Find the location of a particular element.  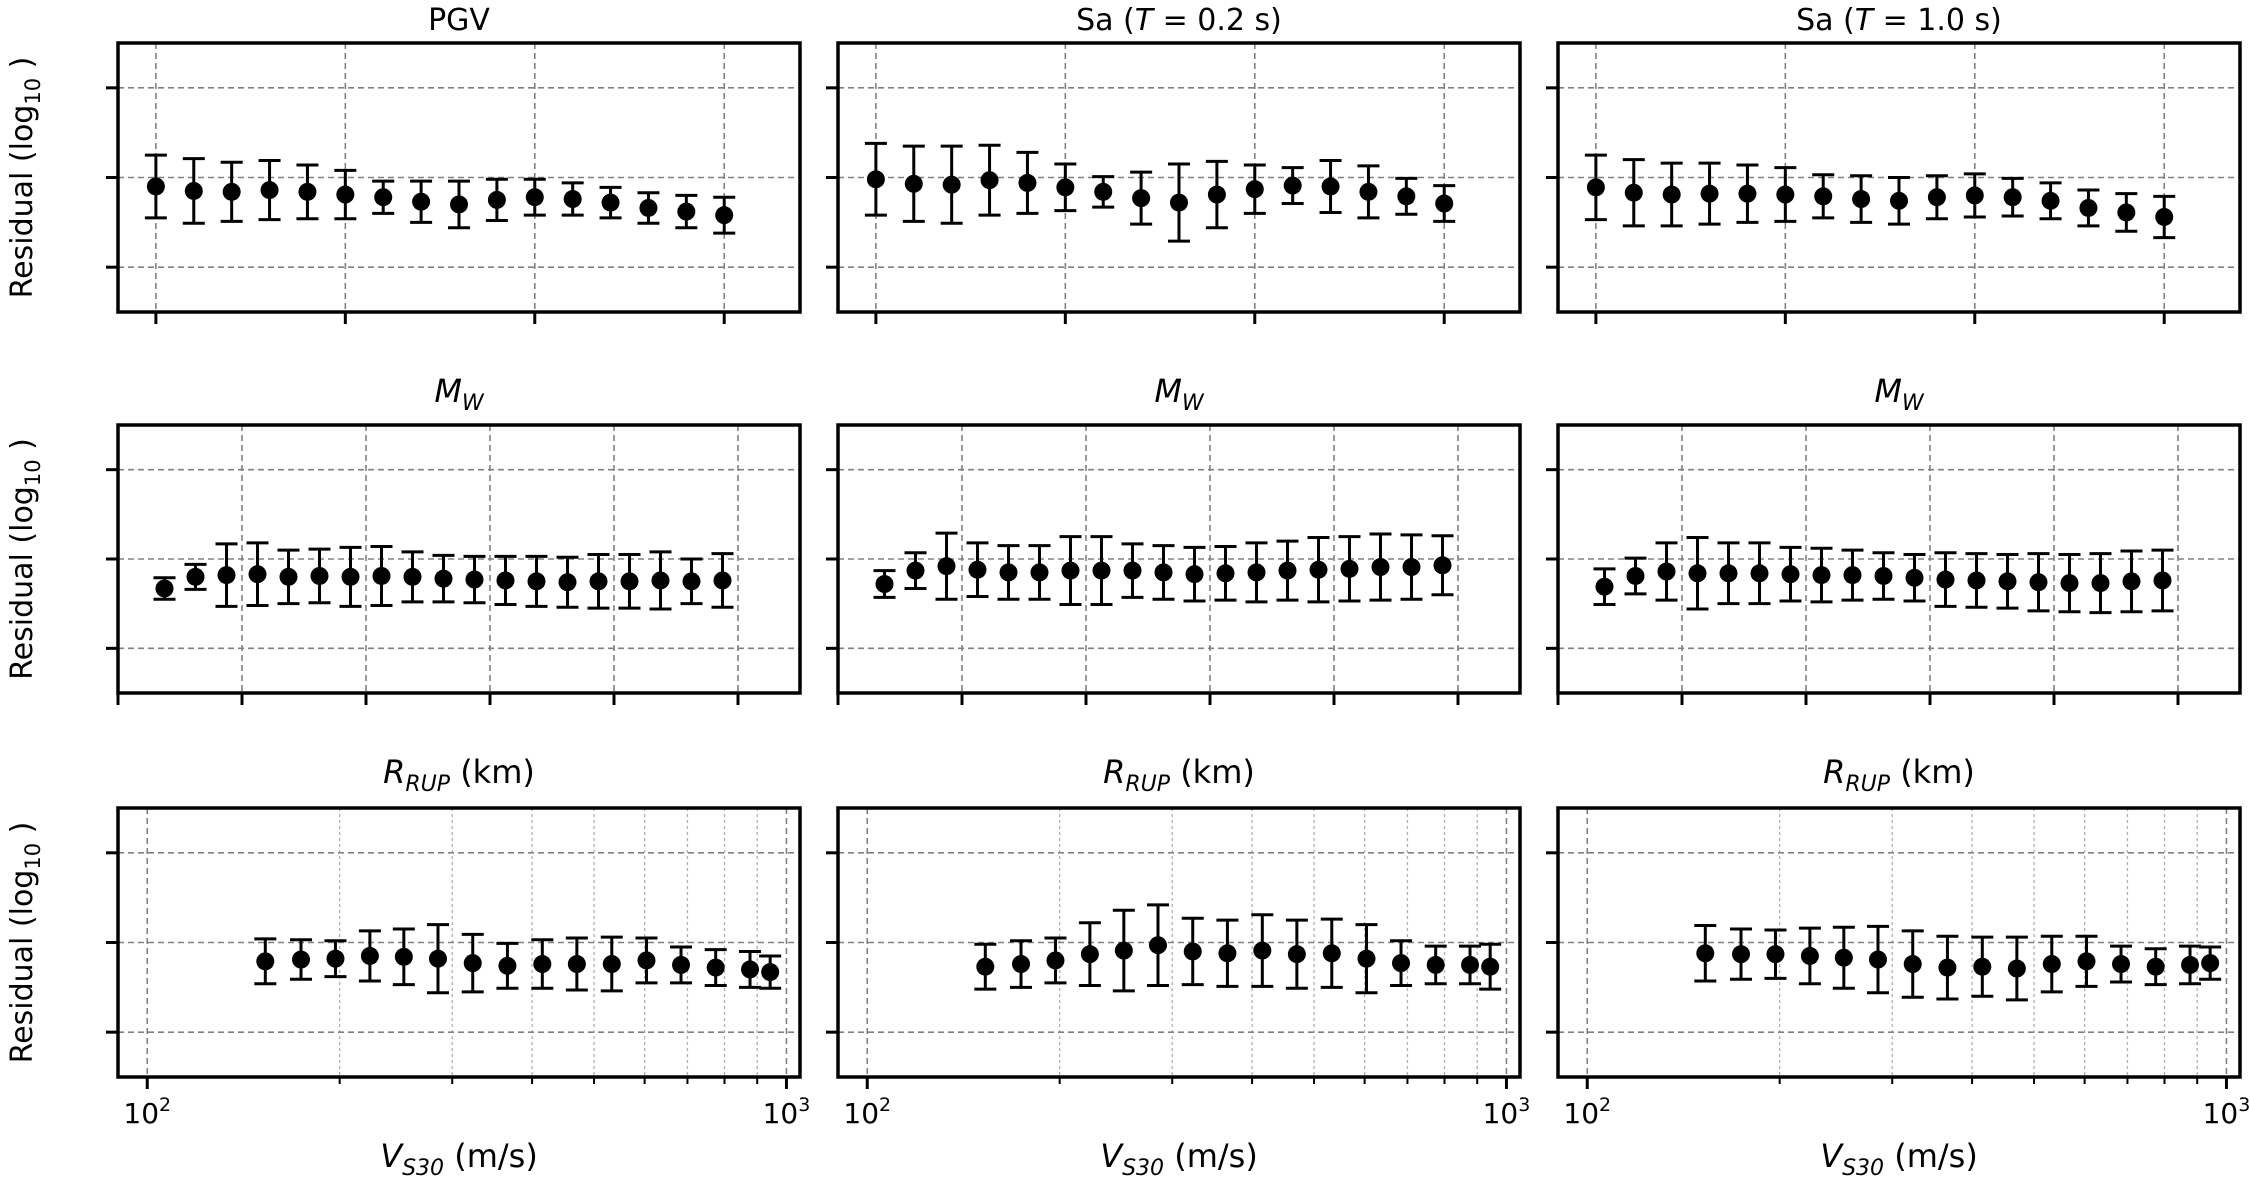

column-title: PGV is located at coordinates (459, 20).